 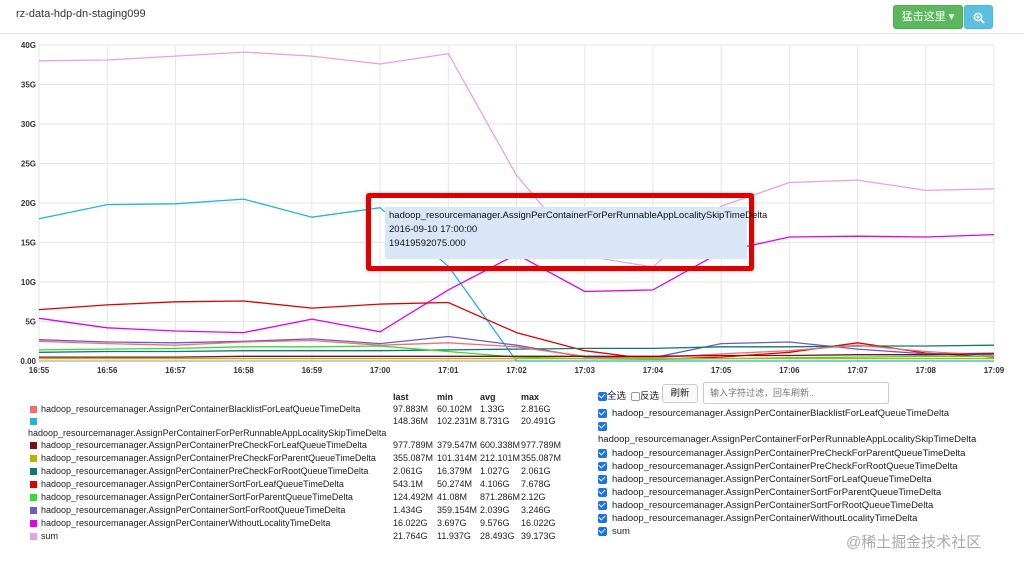 What do you see at coordinates (796, 393) in the screenshot?
I see `filter-input` at bounding box center [796, 393].